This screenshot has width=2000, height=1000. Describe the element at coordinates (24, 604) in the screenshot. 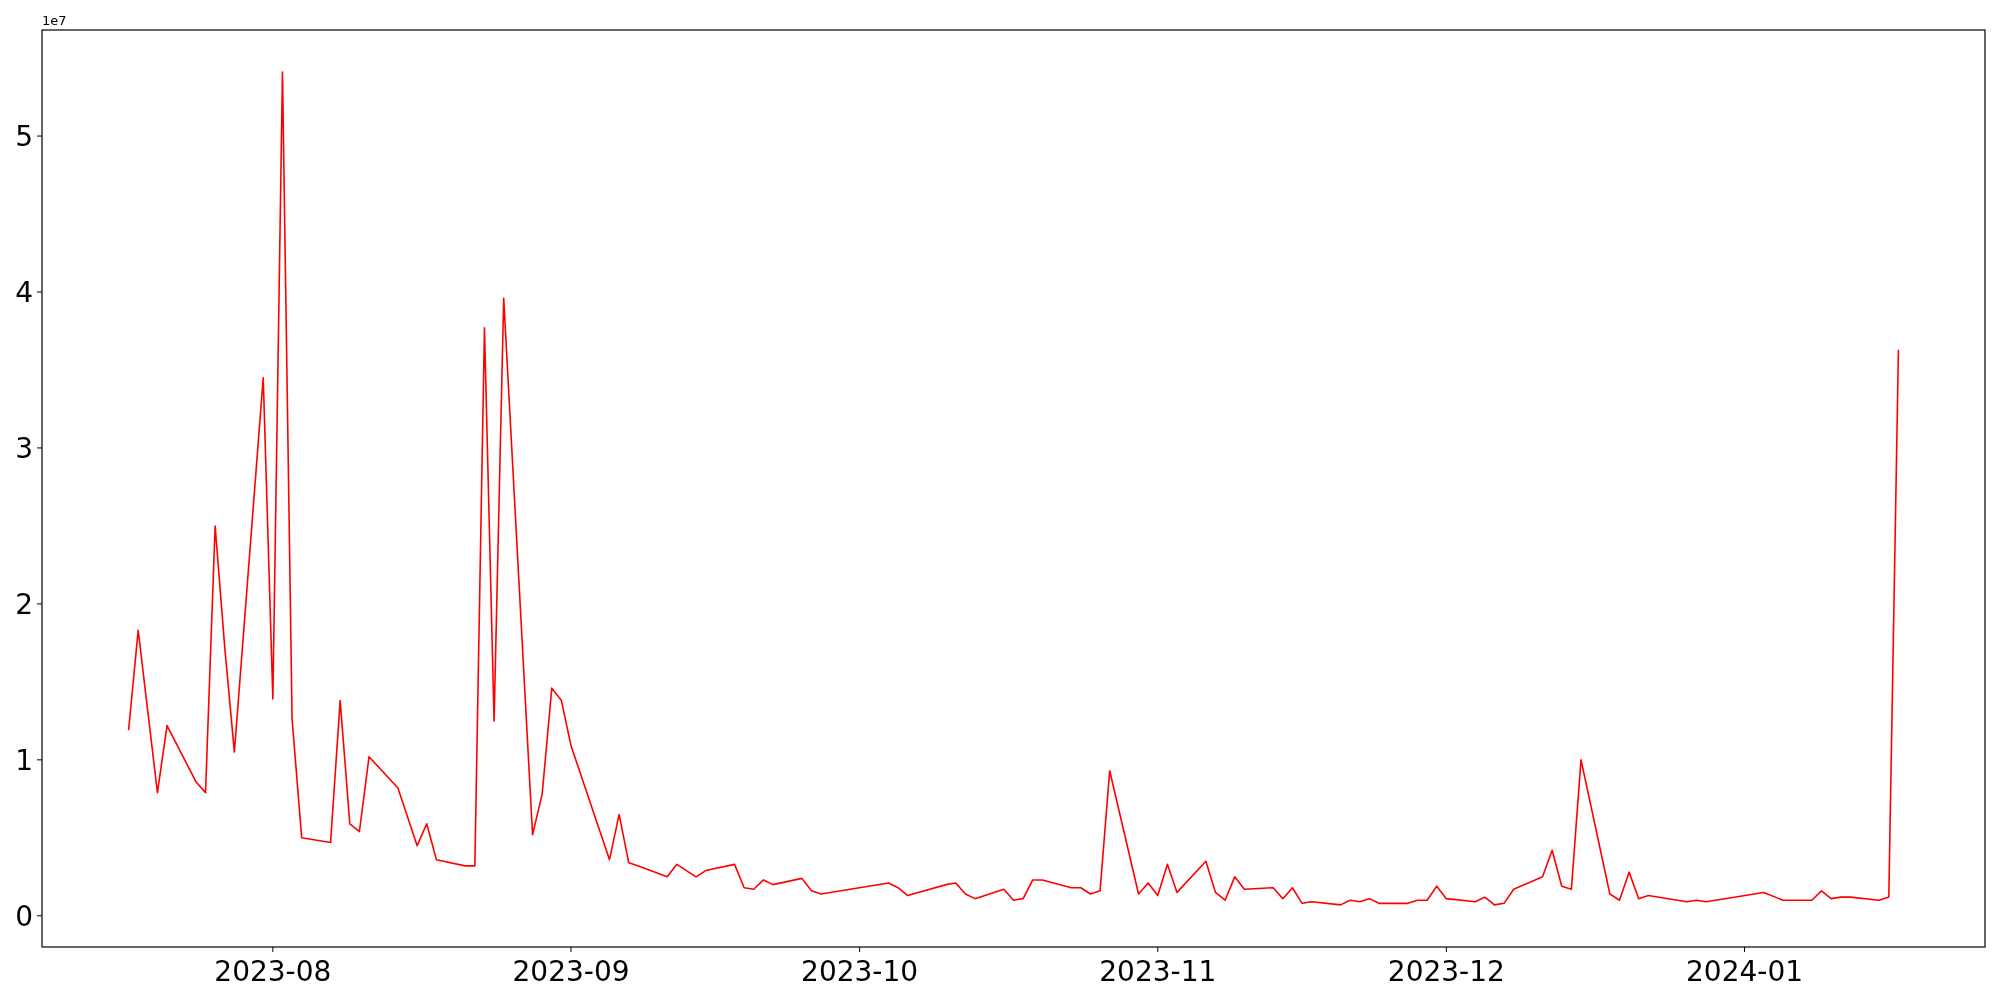

I see `y-tick-label: 2` at that location.